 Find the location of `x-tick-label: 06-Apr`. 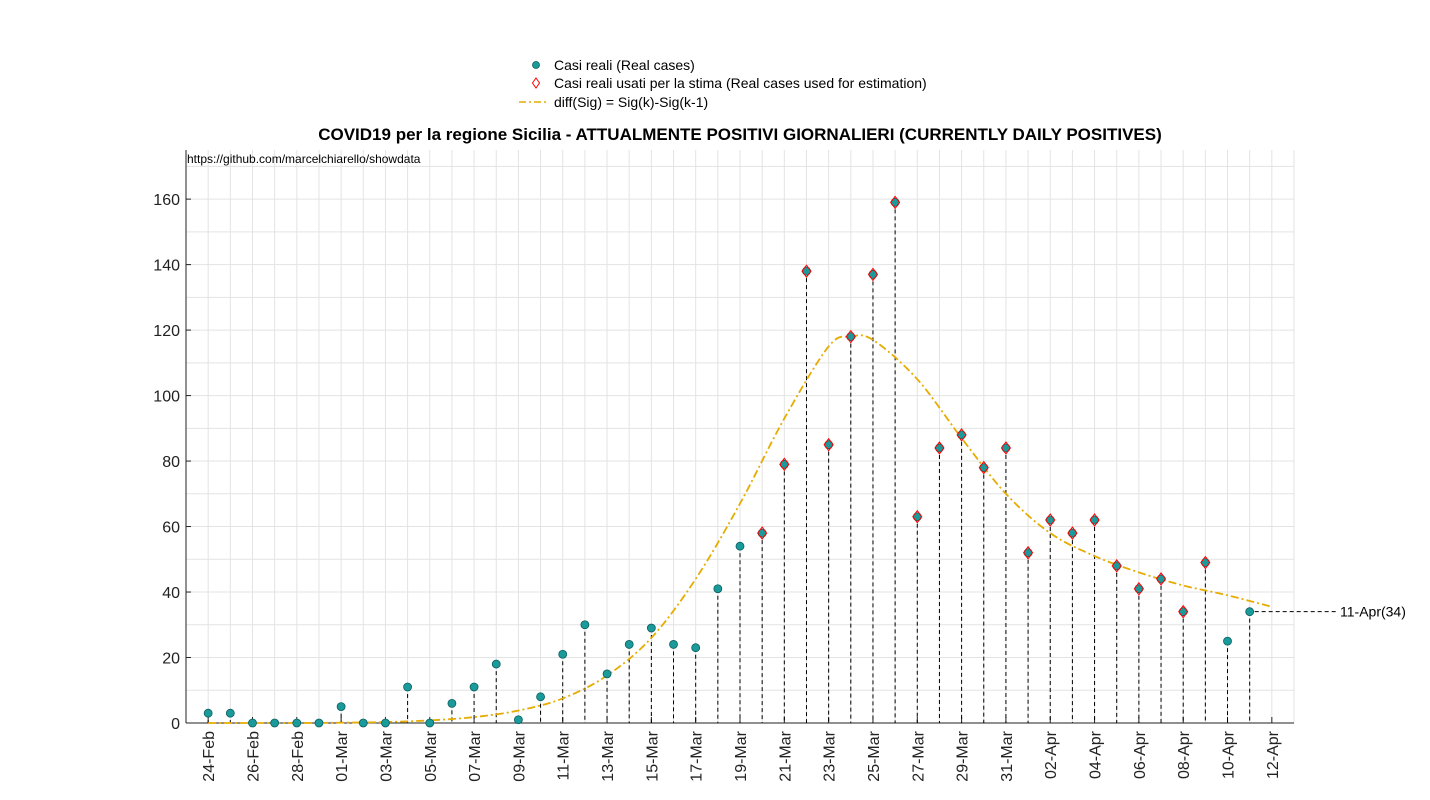

x-tick-label: 06-Apr is located at coordinates (1140, 754).